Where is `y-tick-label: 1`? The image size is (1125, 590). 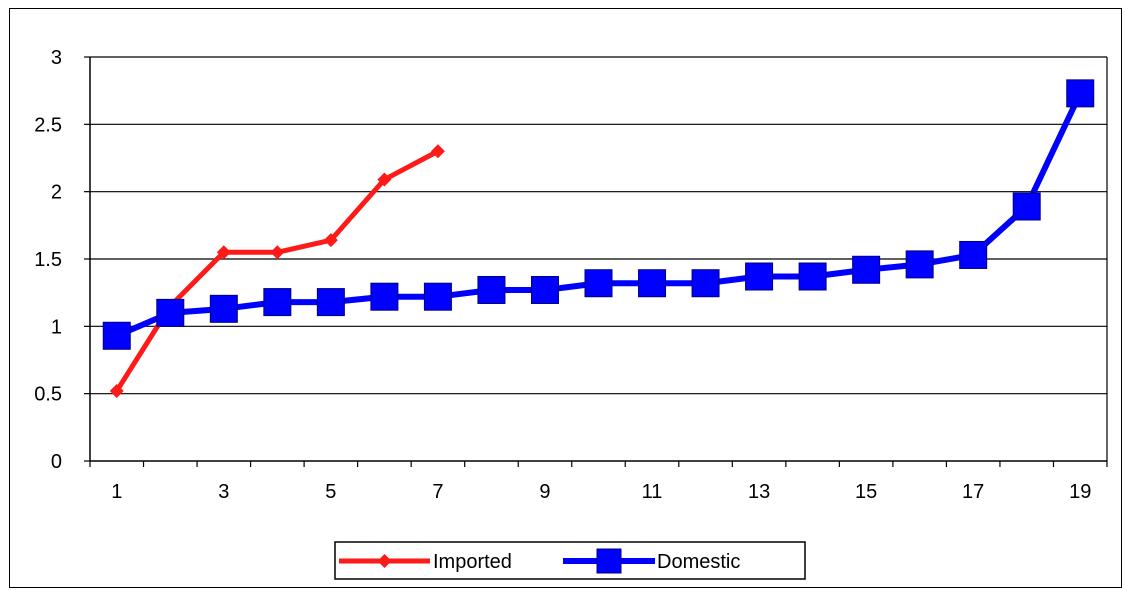
y-tick-label: 1 is located at coordinates (56, 327).